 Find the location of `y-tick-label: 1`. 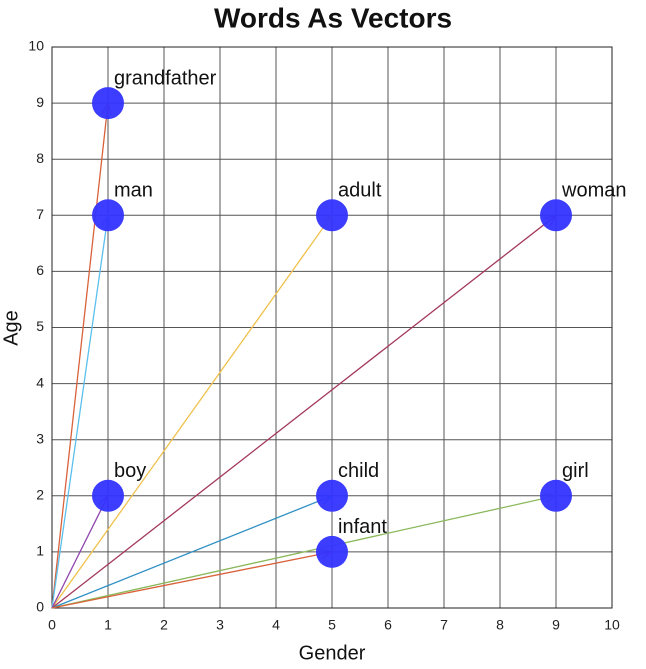

y-tick-label: 1 is located at coordinates (40, 551).